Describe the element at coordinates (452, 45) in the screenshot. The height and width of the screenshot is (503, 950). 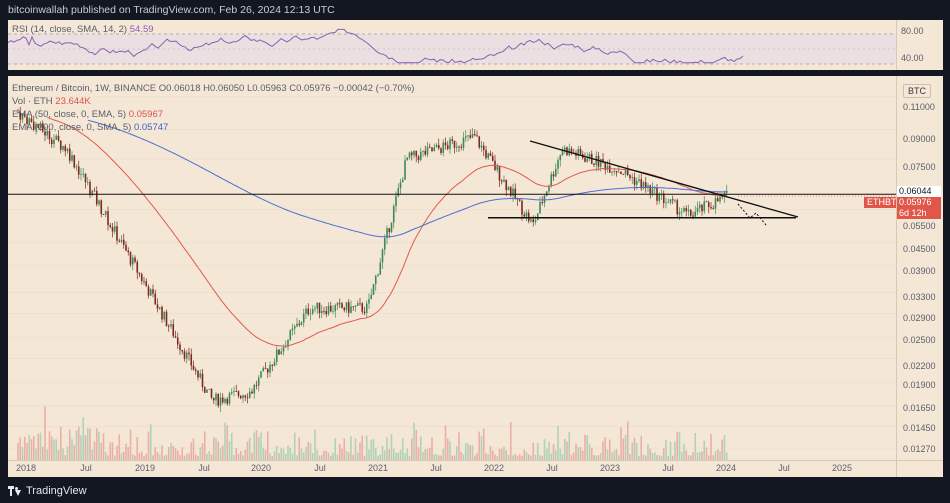
I see `rsi-pane: RSI (14, close, SMA, 14, 2) 54.59` at that location.